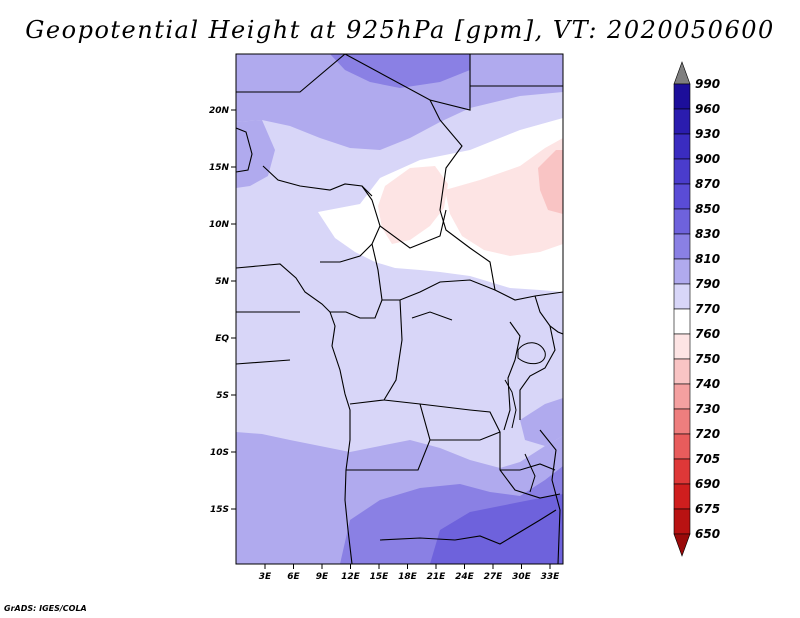  I want to click on lat-tick-label: 5N, so click(222, 282).